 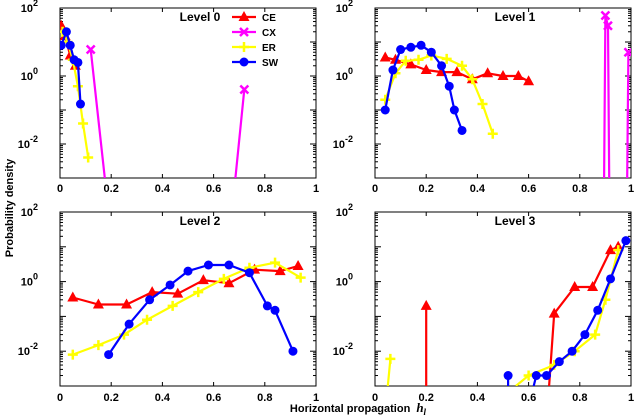 I want to click on series-cx, so click(x=615, y=94).